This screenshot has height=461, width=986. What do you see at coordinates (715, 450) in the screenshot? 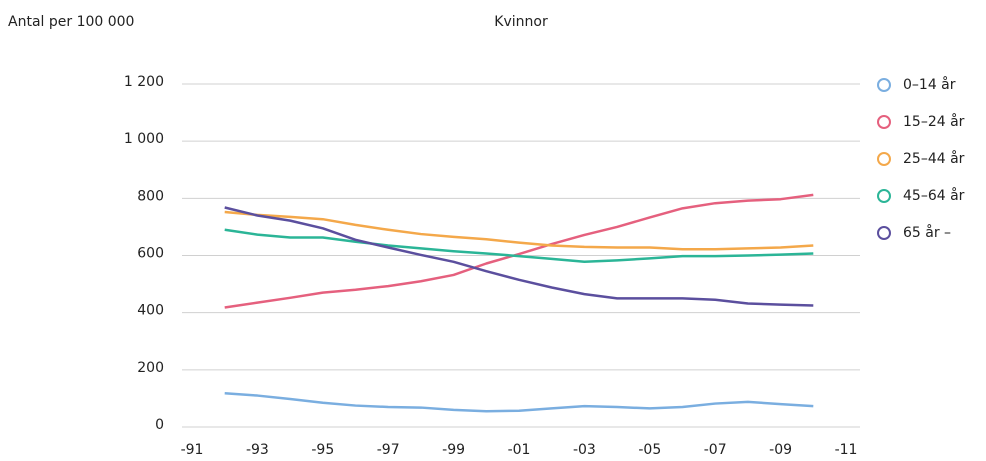
I see `x-tick-label: -07` at bounding box center [715, 450].